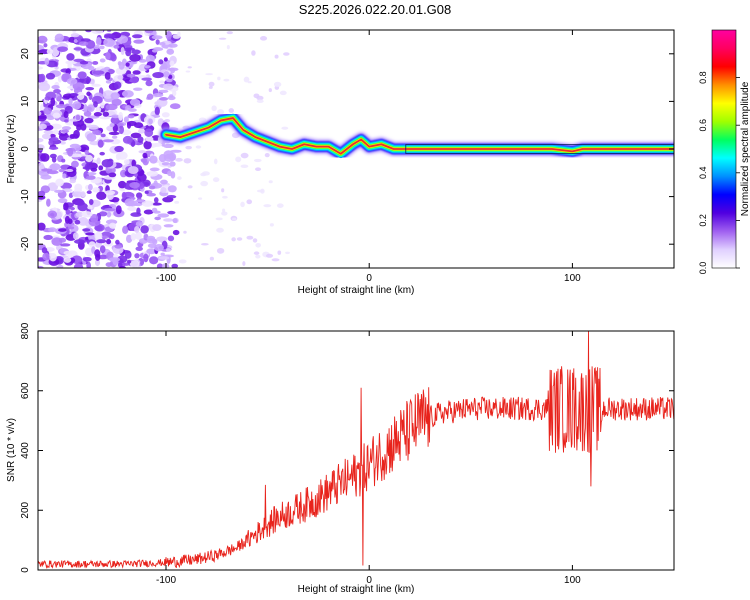  What do you see at coordinates (703, 173) in the screenshot?
I see `colorbar-tick-label: 0.4` at bounding box center [703, 173].